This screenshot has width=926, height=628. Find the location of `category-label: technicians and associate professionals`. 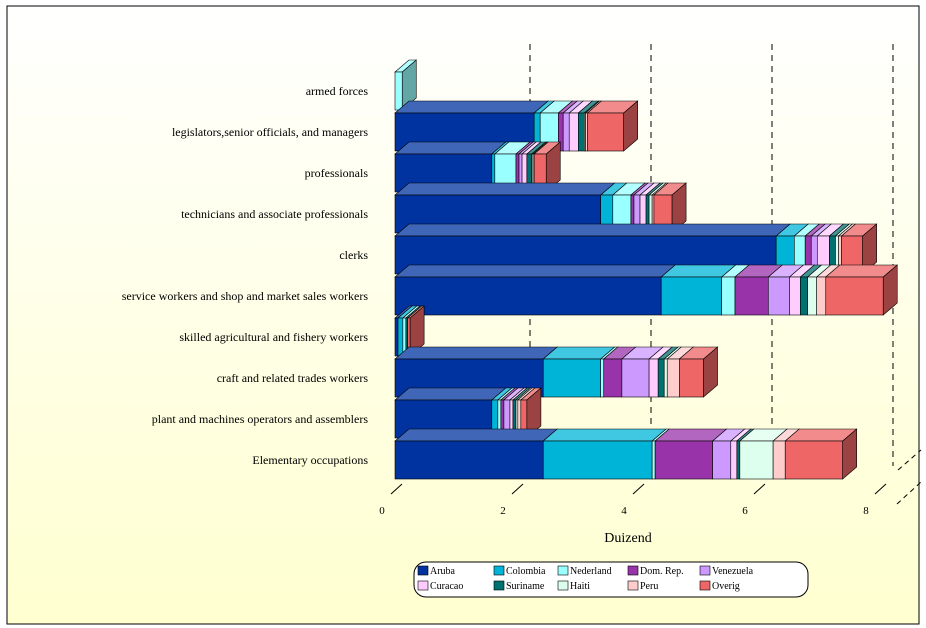

category-label: technicians and associate professionals is located at coordinates (274, 214).